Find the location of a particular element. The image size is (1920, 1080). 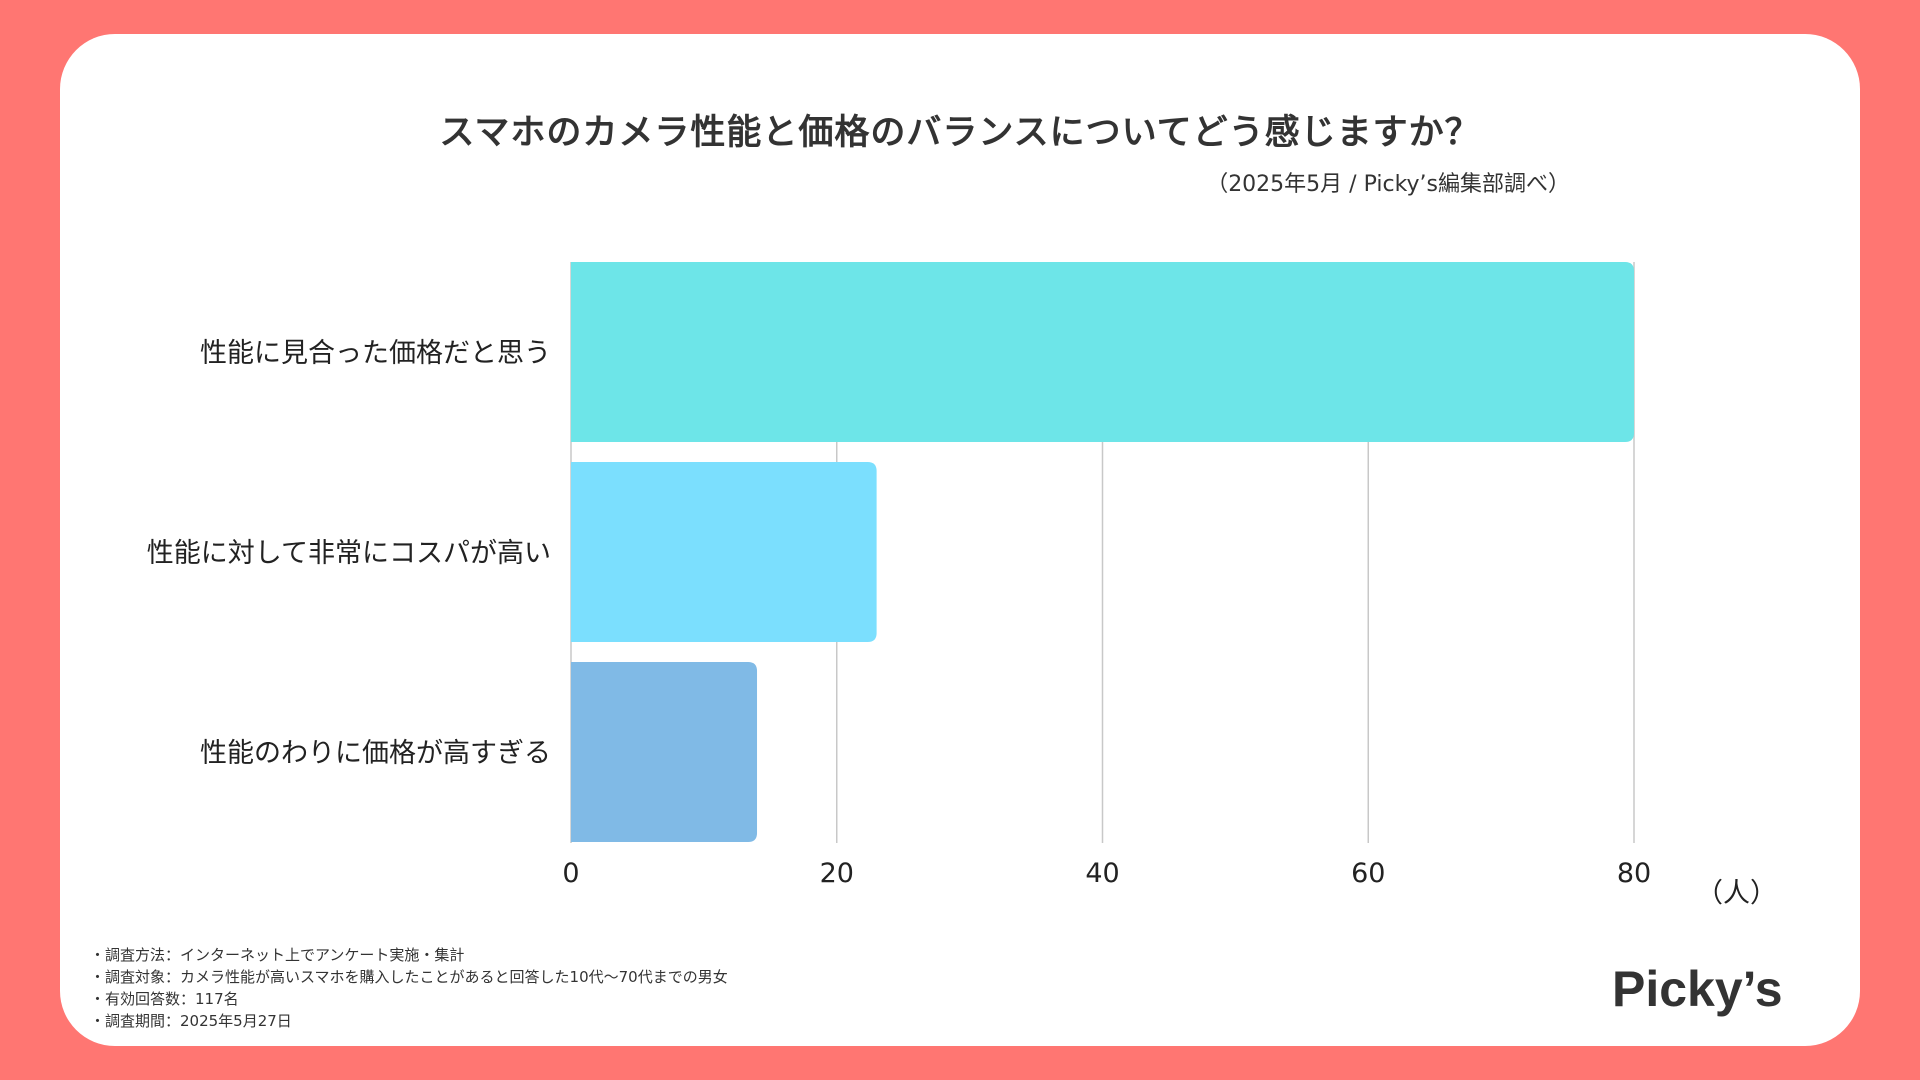

x-tick-label: 20 is located at coordinates (837, 873).